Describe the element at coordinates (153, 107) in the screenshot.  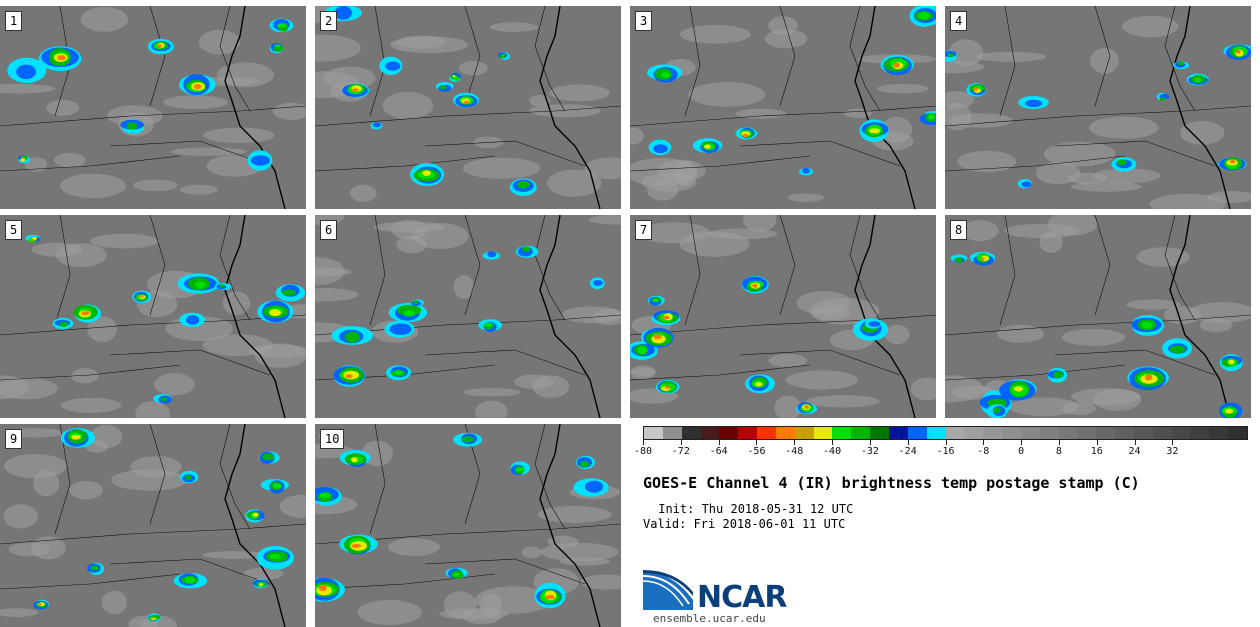
I see `map-panel: 1` at that location.